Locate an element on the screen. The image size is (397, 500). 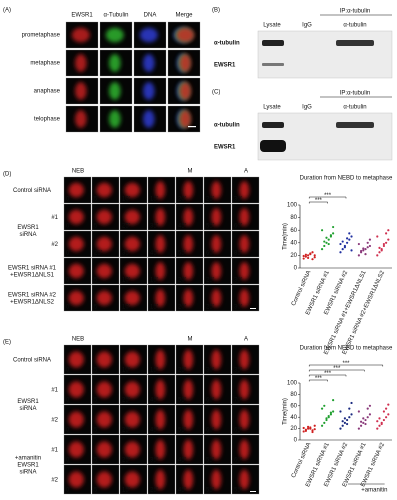
stage-label: M is located at coordinates (190, 340).